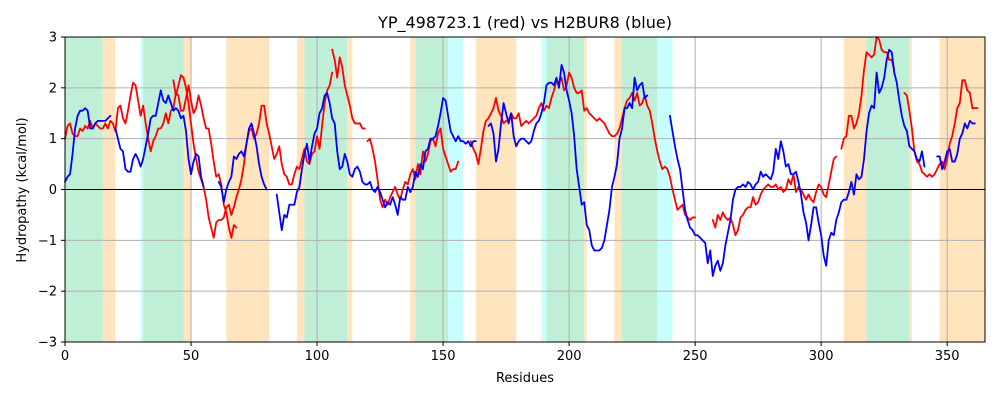 The image size is (1000, 400). Describe the element at coordinates (47, 241) in the screenshot. I see `y-tick-label: −1` at that location.